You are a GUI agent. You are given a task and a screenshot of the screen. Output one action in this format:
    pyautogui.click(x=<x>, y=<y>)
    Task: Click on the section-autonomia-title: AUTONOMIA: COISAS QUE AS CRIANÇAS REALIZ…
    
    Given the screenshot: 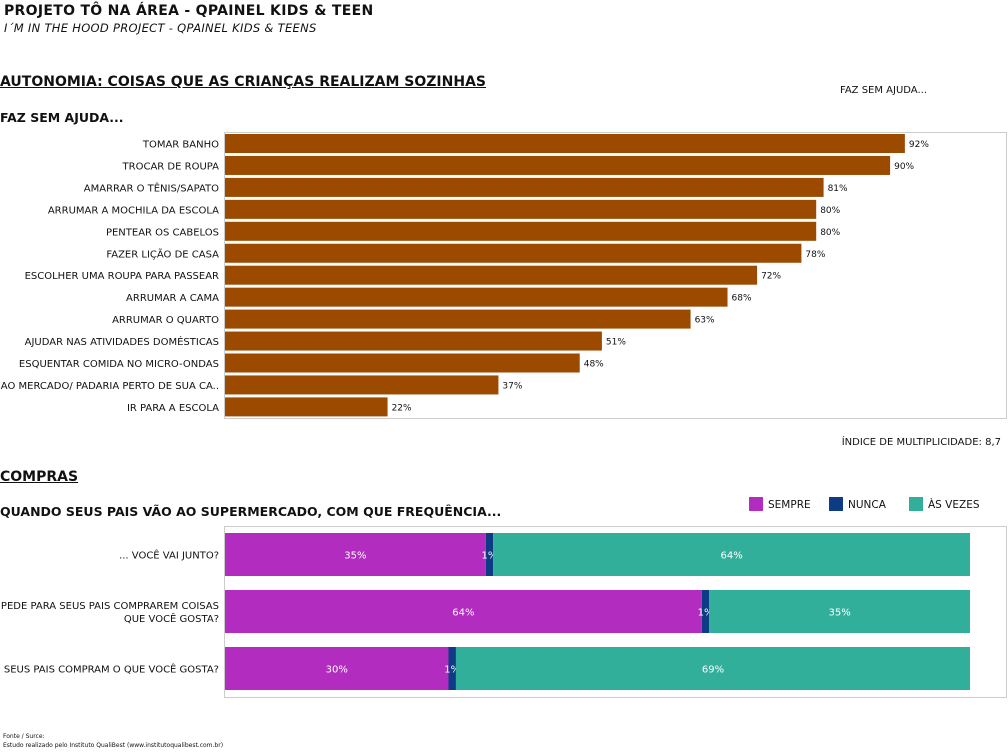 What is the action you would take?
    pyautogui.click(x=243, y=82)
    